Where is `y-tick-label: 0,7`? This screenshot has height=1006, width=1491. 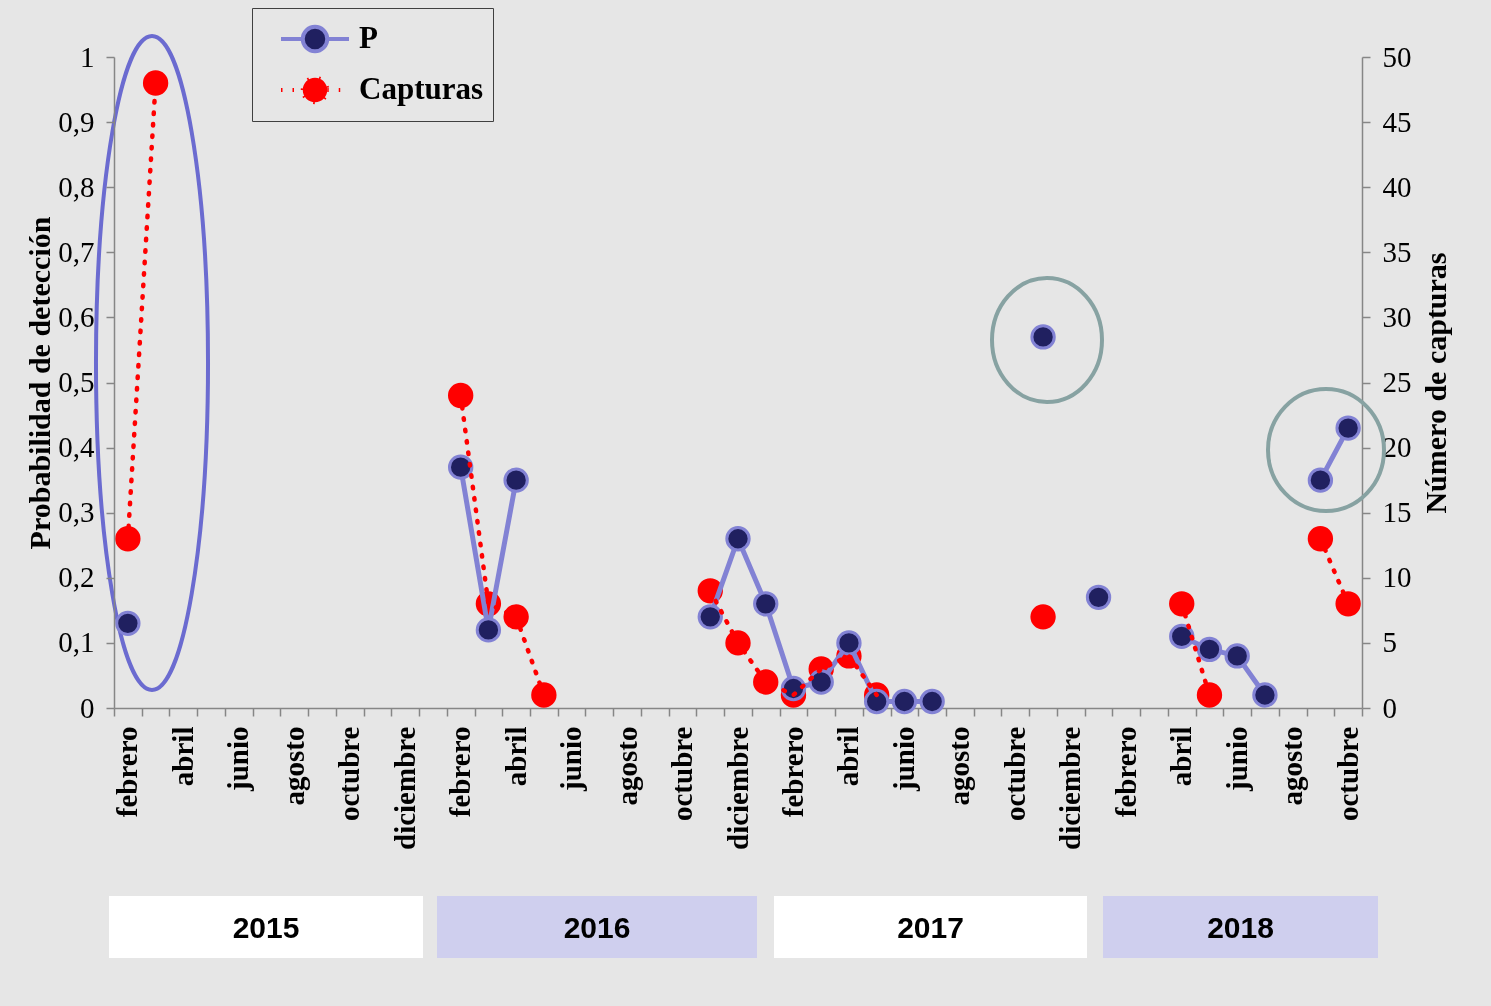
y-tick-label: 0,7 is located at coordinates (76, 251).